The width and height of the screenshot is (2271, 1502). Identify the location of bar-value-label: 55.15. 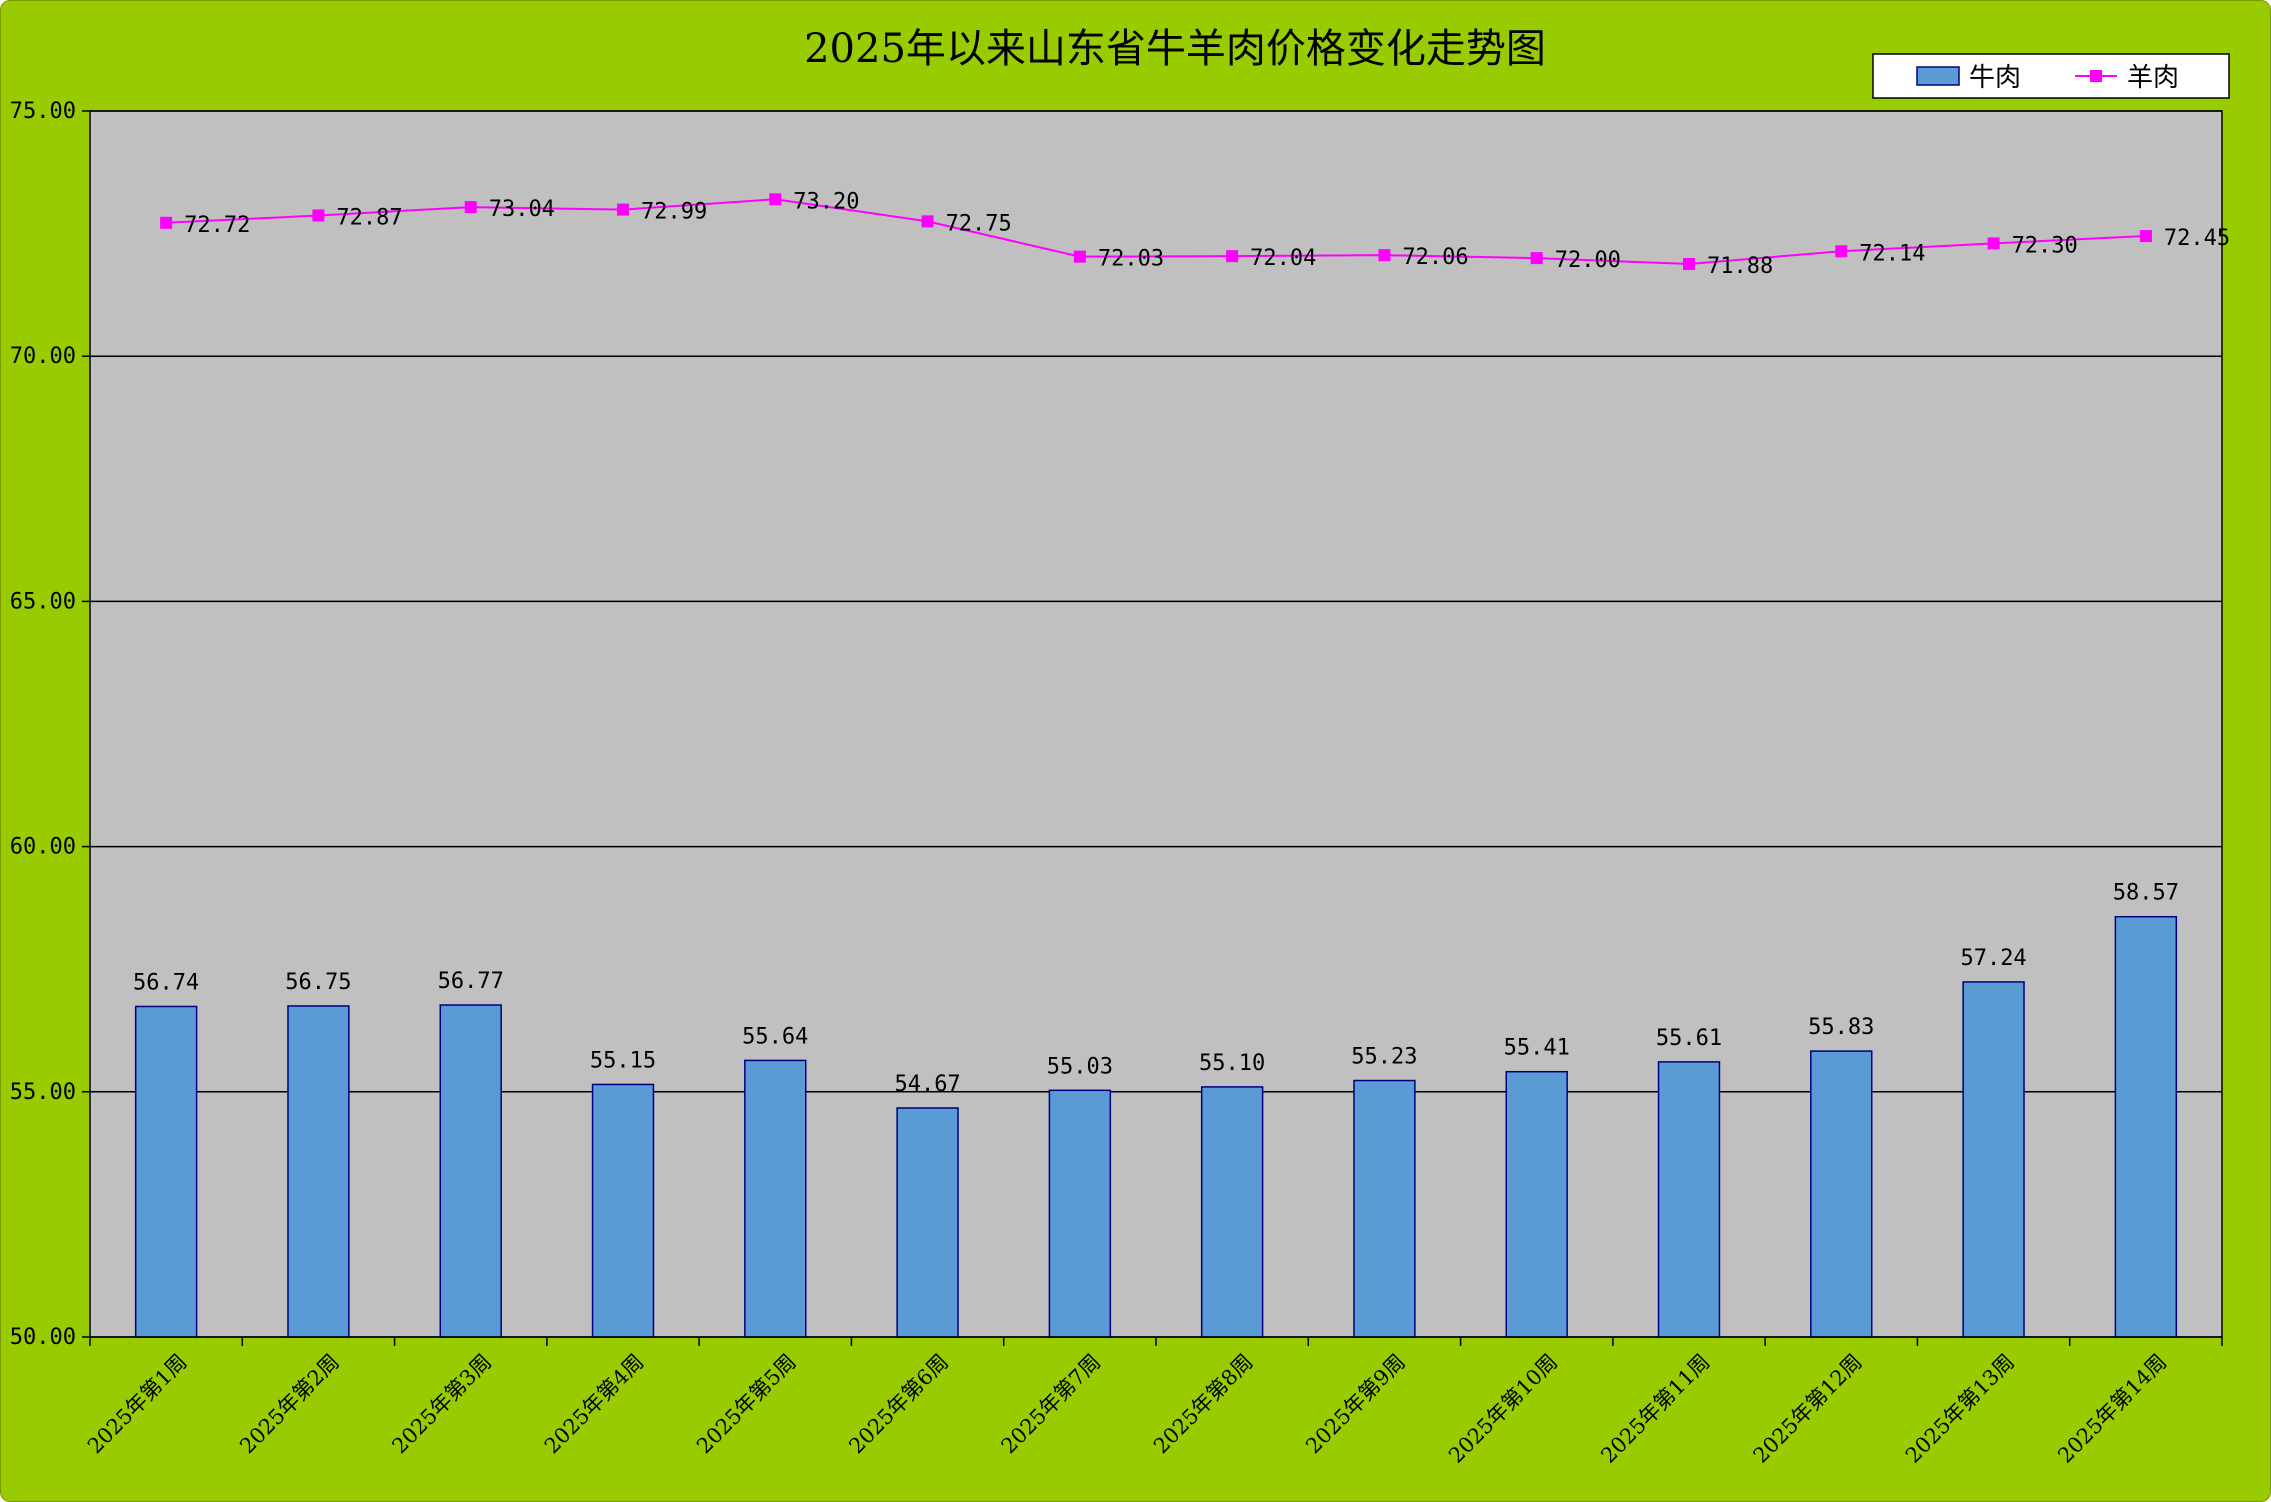
(623, 1060).